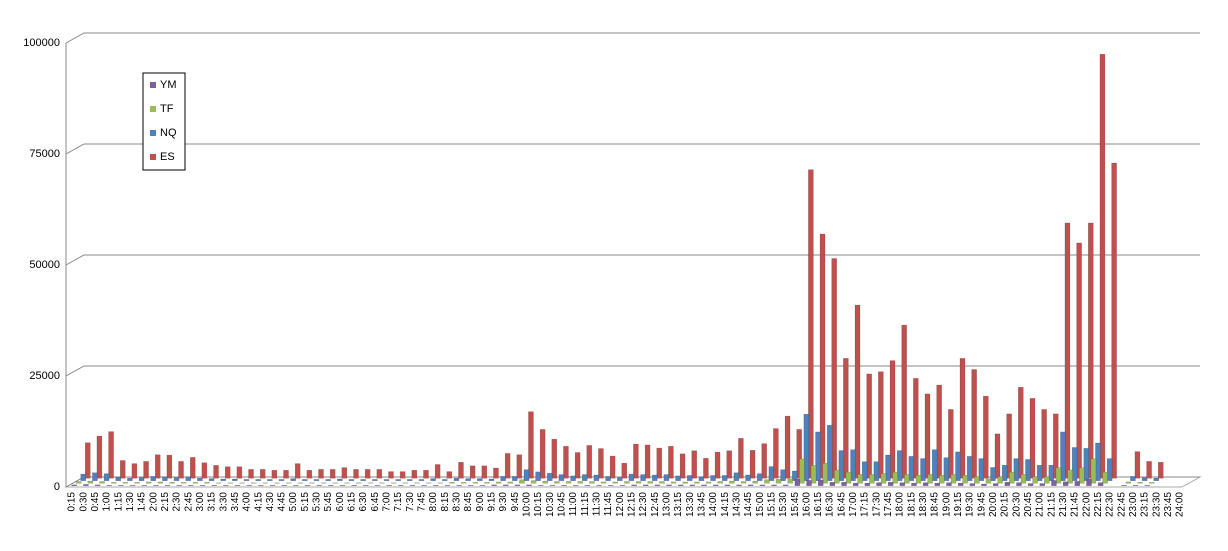  What do you see at coordinates (515, 502) in the screenshot?
I see `x-tick-label: 9:45` at bounding box center [515, 502].